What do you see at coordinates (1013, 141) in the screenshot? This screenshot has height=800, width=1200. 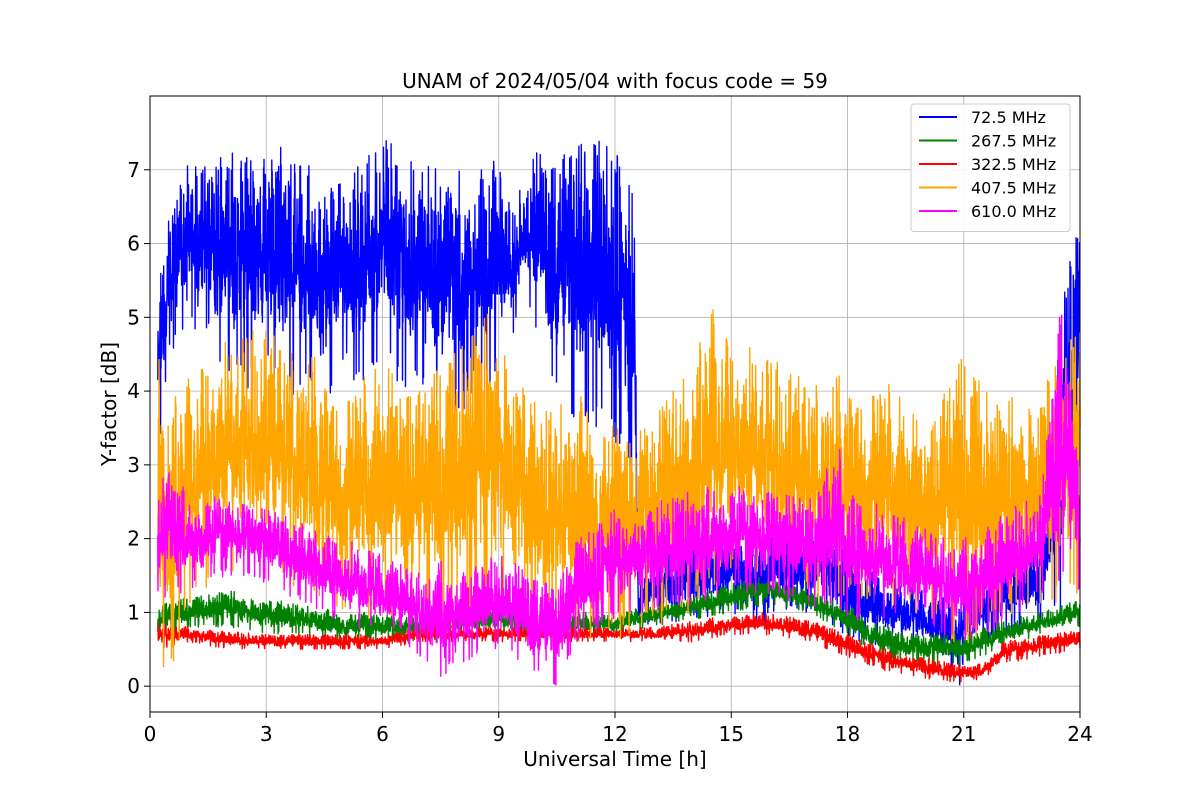 I see `legend-label: 267.5 MHz` at bounding box center [1013, 141].